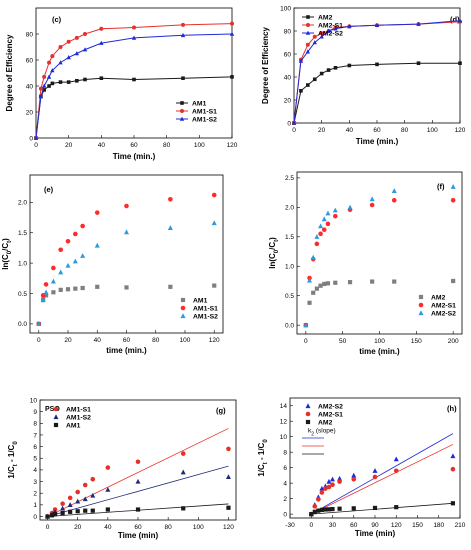 The height and width of the screenshot is (550, 471). What do you see at coordinates (285, 452) in the screenshot?
I see `y-tick-label: 8` at bounding box center [285, 452].